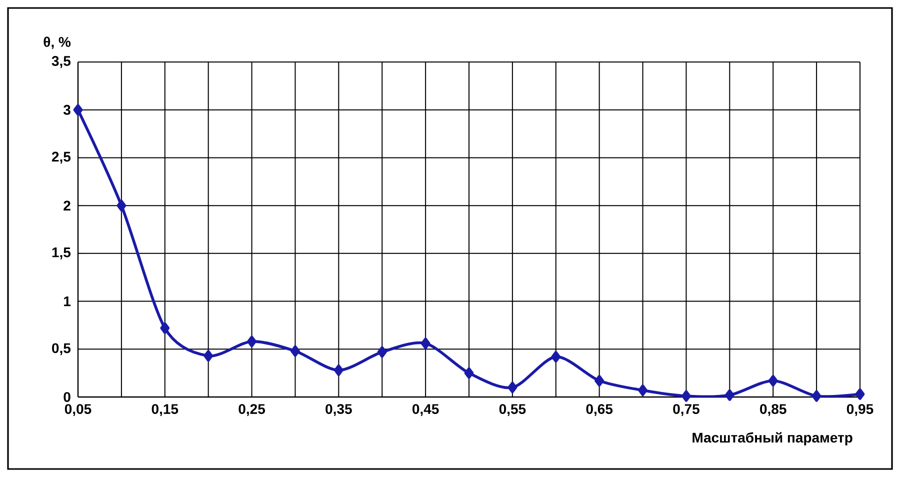 The height and width of the screenshot is (477, 900). I want to click on x-tick-label: 0,35, so click(339, 410).